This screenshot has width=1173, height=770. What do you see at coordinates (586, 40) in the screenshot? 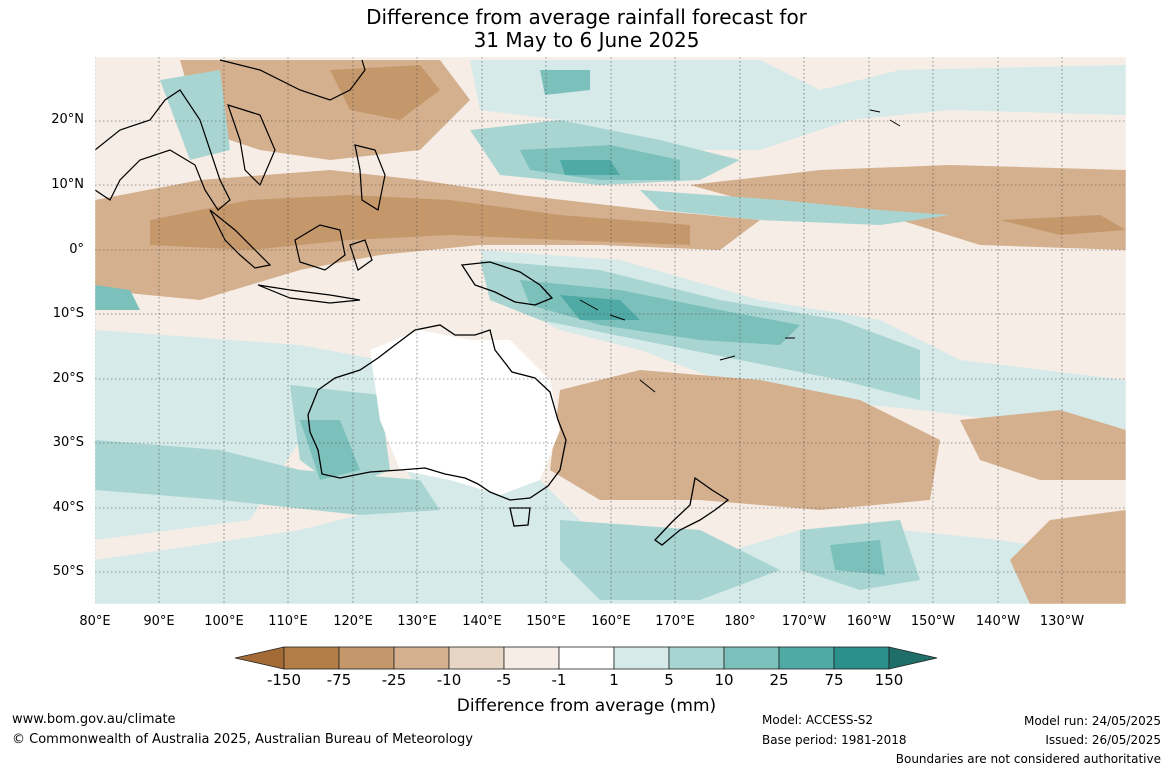
I see `map-title-line-2: 31 May to 6 June 2025` at bounding box center [586, 40].